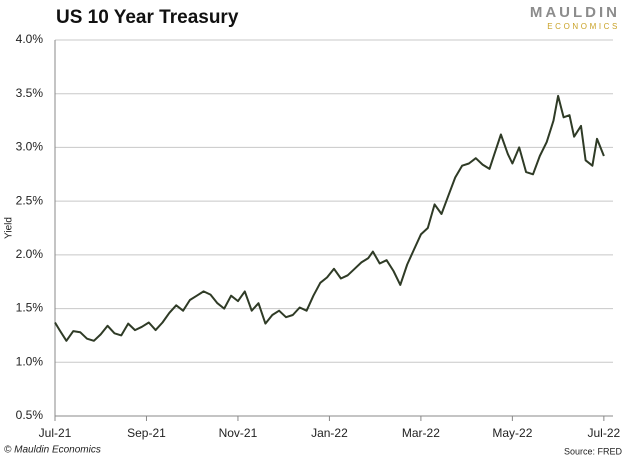 Image resolution: width=630 pixels, height=459 pixels. I want to click on brand-name: MAULDIN, so click(575, 12).